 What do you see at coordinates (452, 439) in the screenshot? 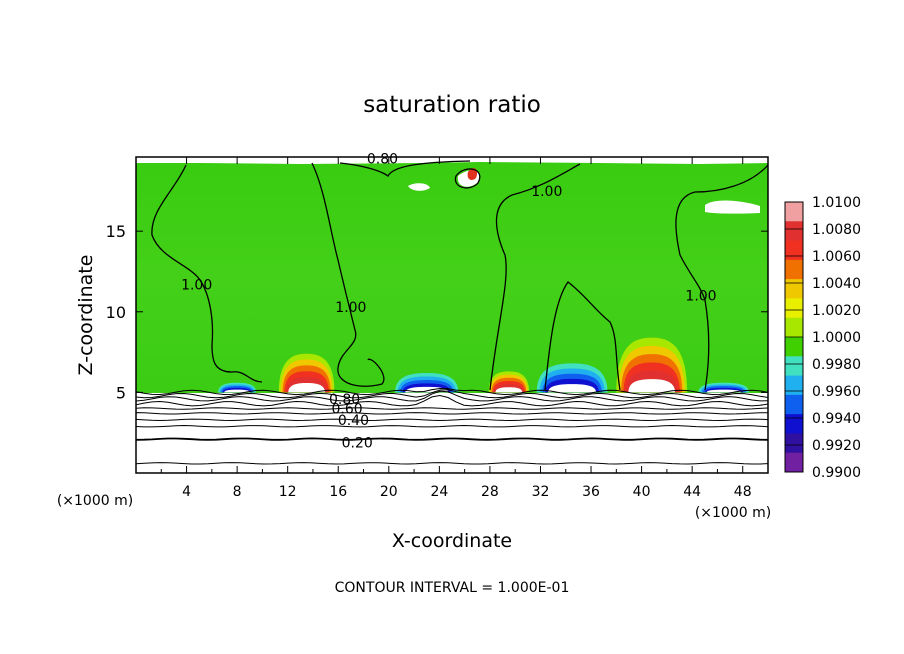
I see `lower-contour-0.2` at bounding box center [452, 439].